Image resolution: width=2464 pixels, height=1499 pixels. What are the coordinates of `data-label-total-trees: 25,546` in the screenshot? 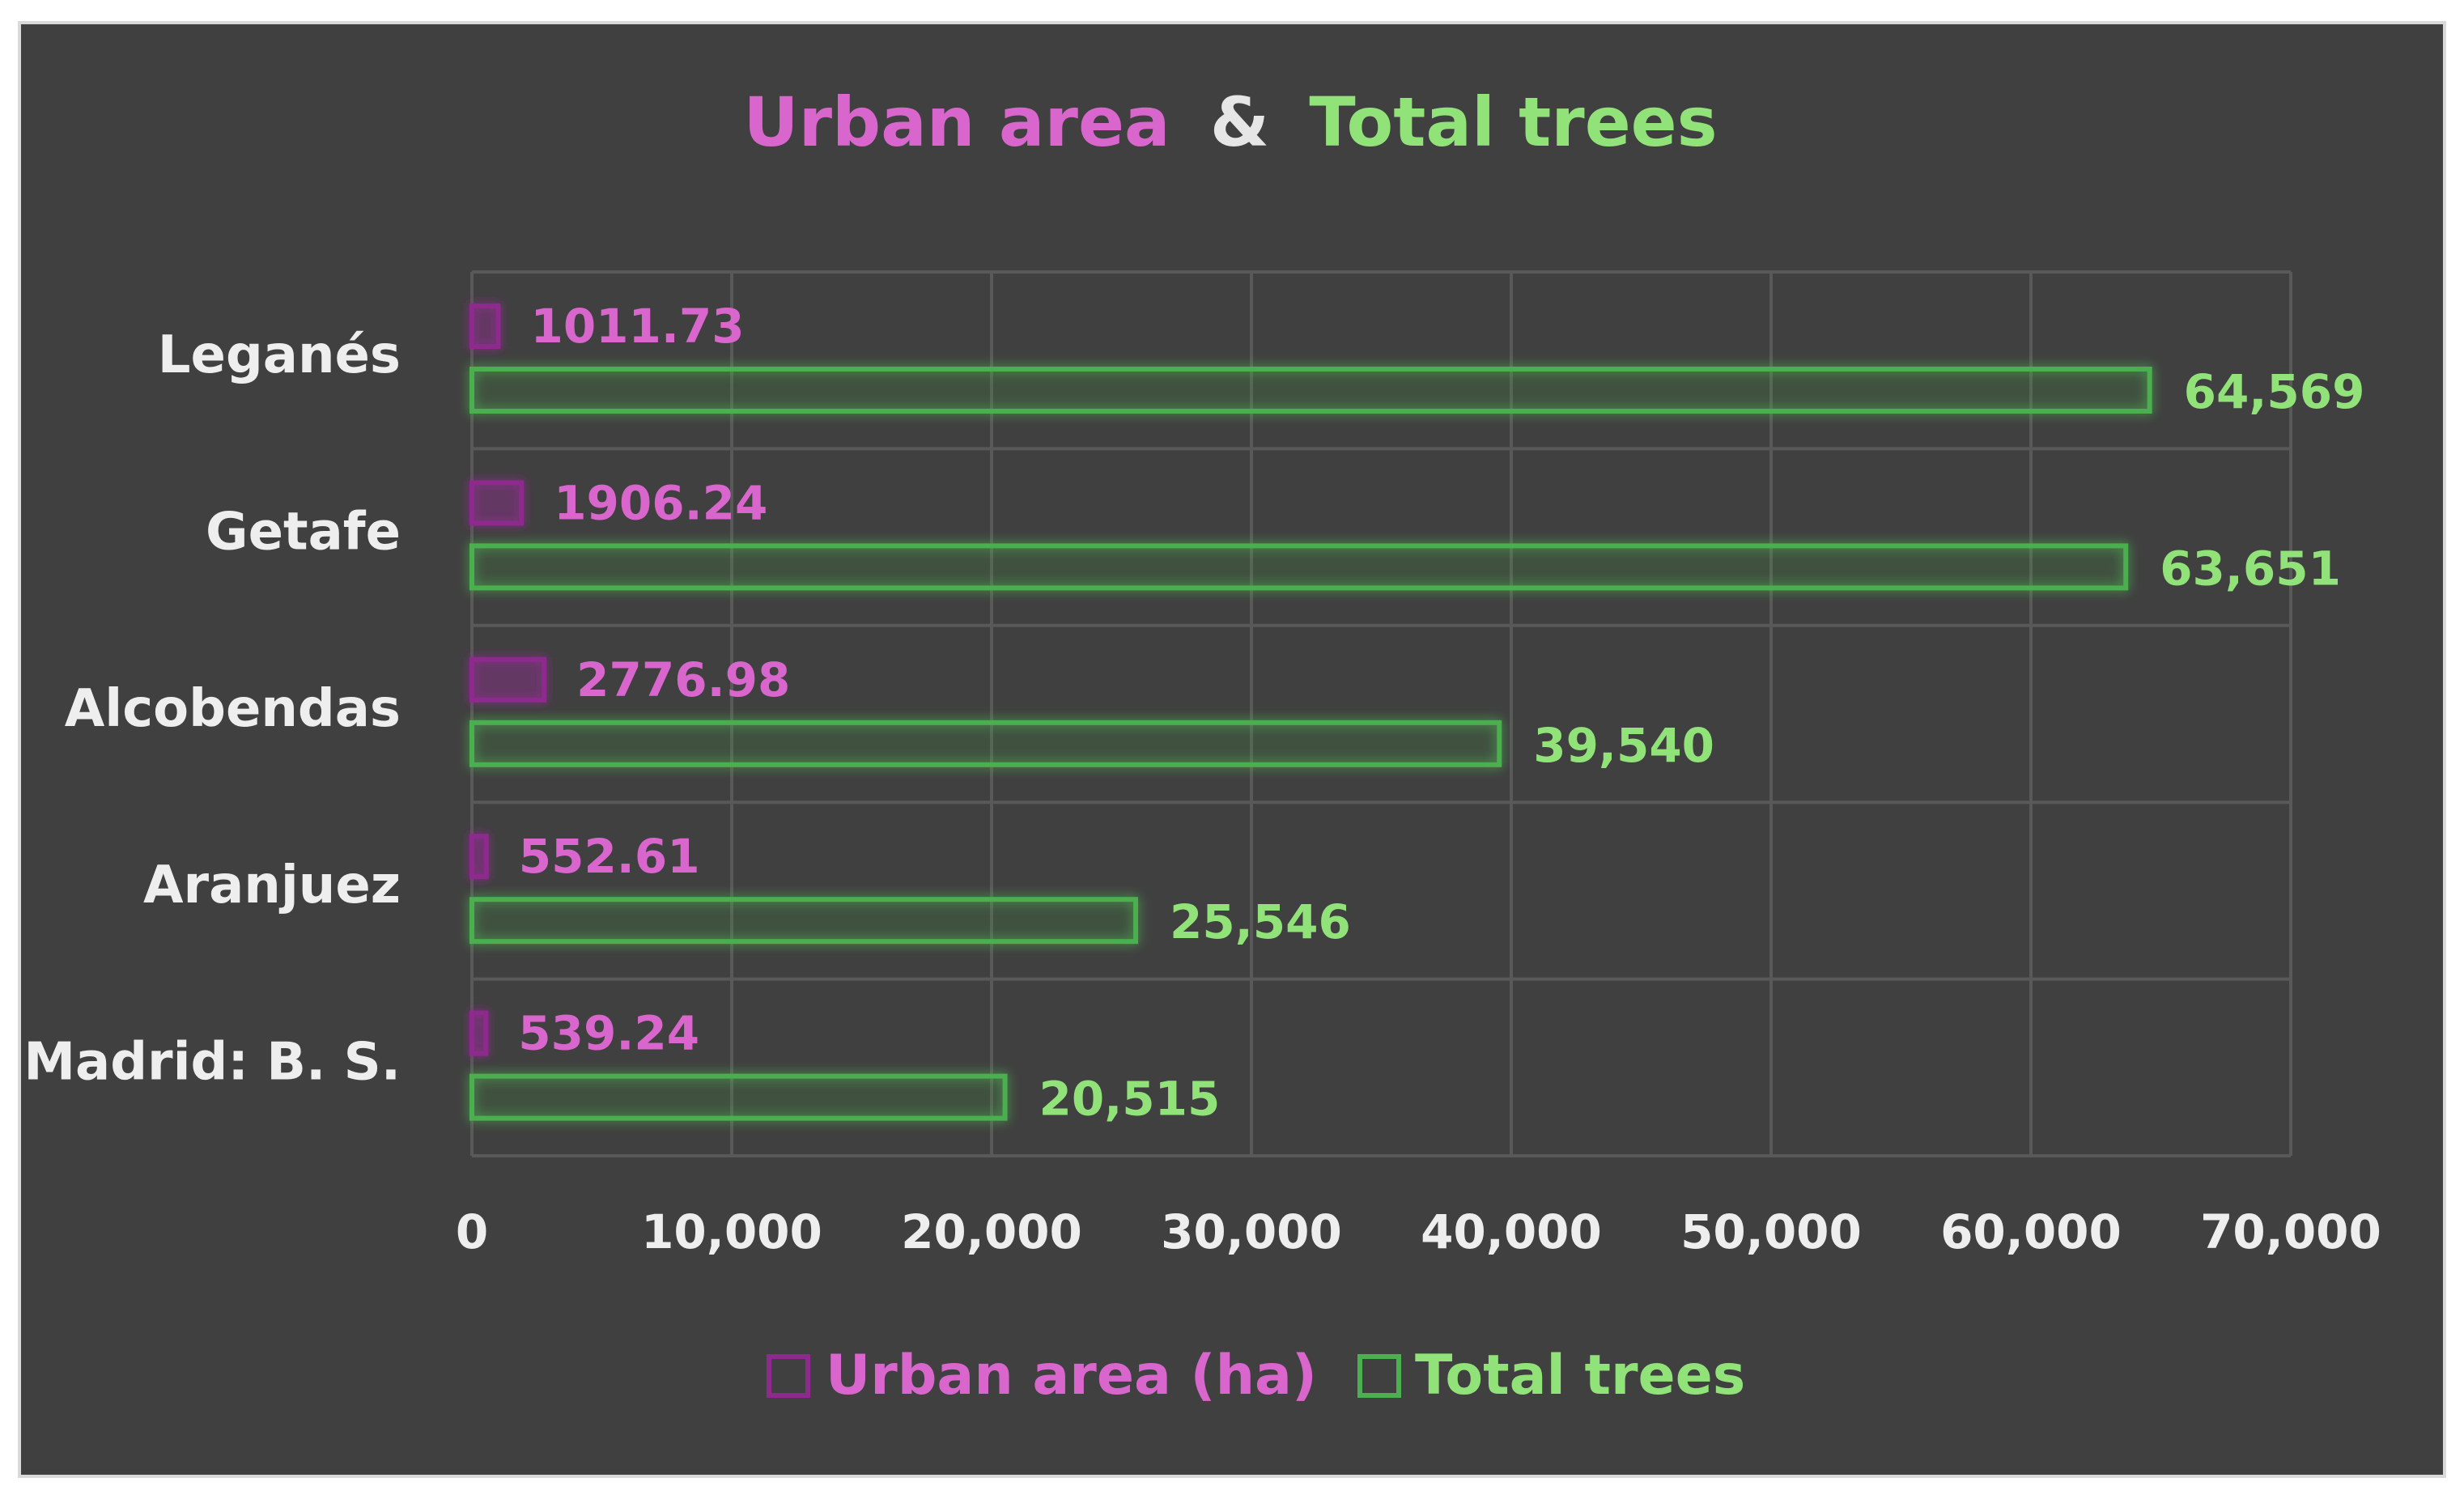 It's located at (1261, 921).